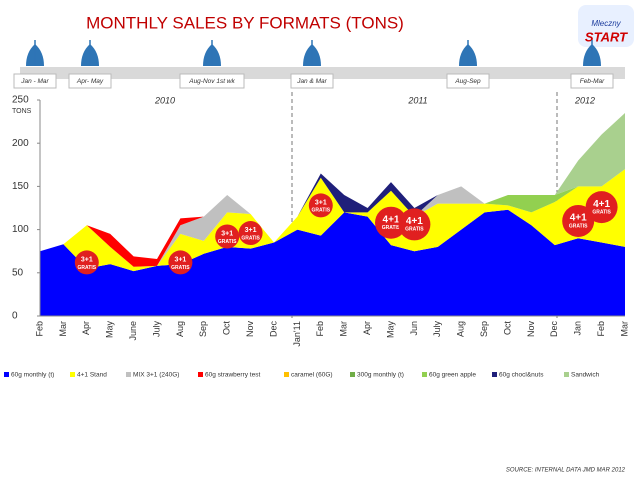 The image size is (638, 478). Describe the element at coordinates (20, 100) in the screenshot. I see `y-tick-label: 250` at that location.